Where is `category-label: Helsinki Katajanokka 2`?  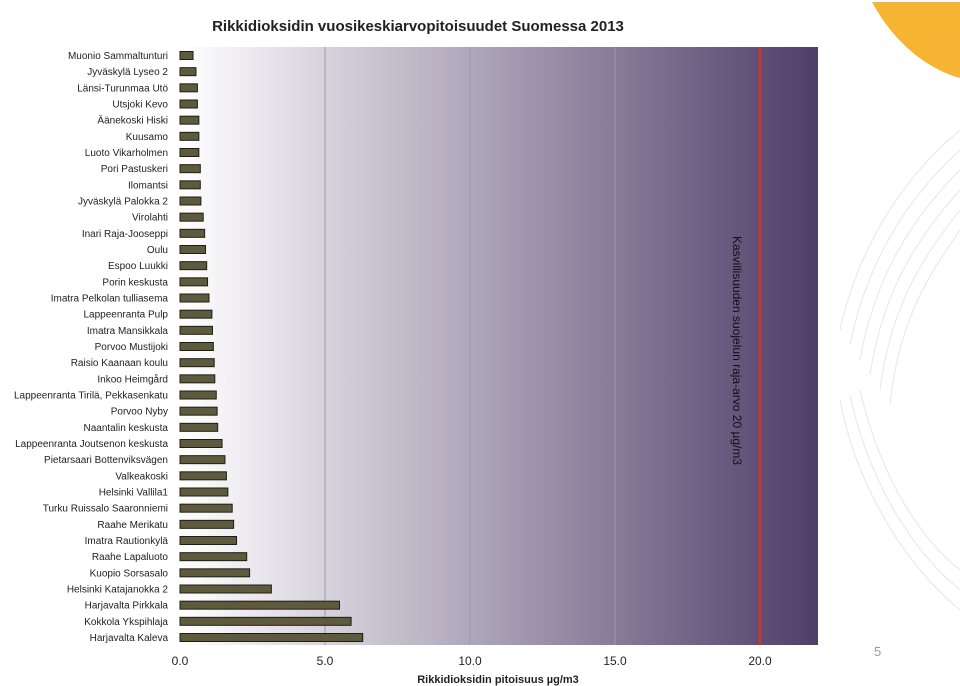
category-label: Helsinki Katajanokka 2 is located at coordinates (118, 590).